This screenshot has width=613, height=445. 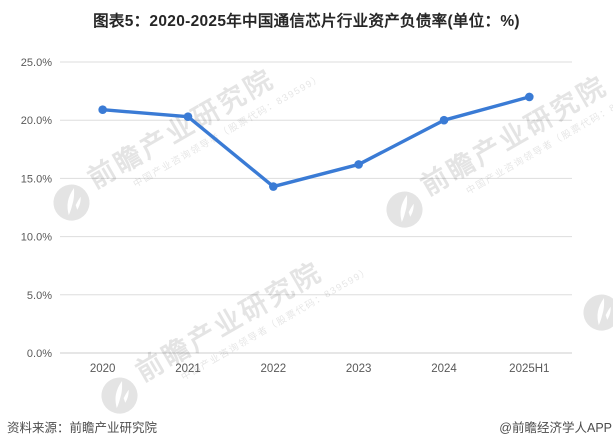 I want to click on x-tick-label: 2022, so click(x=274, y=369).